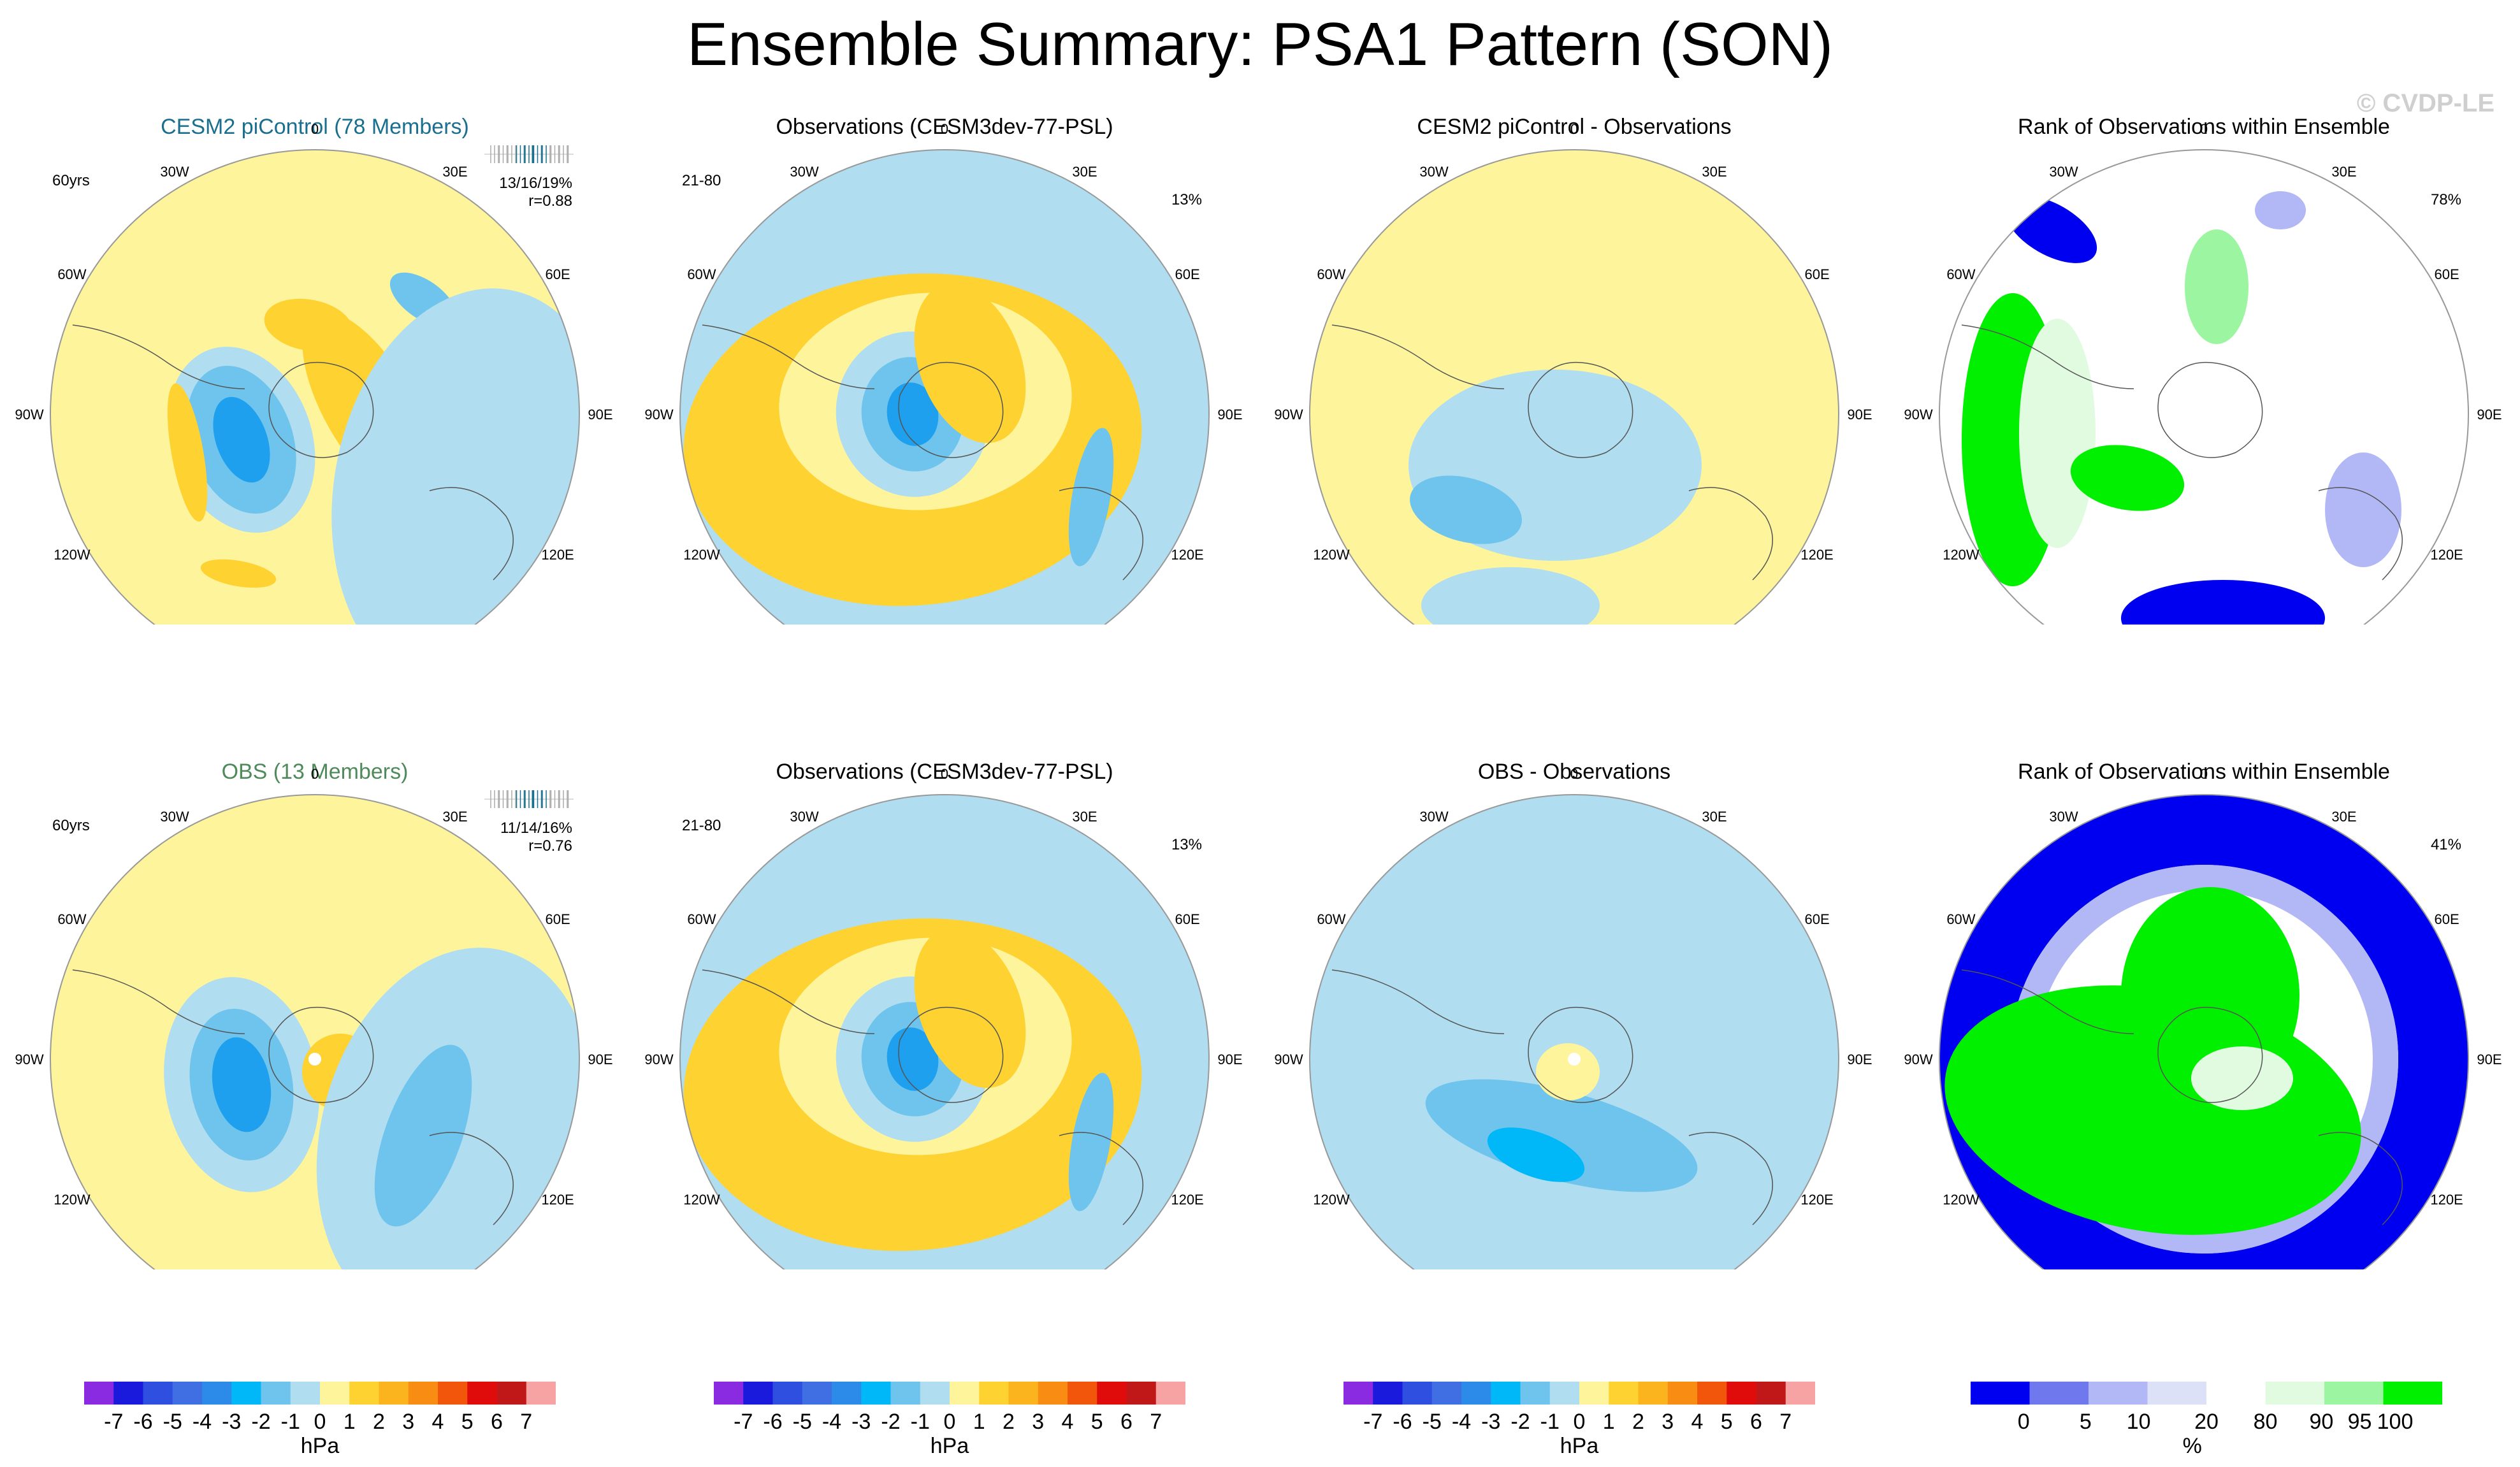  Describe the element at coordinates (2216, 286) in the screenshot. I see `contour-rank-high-north` at that location.